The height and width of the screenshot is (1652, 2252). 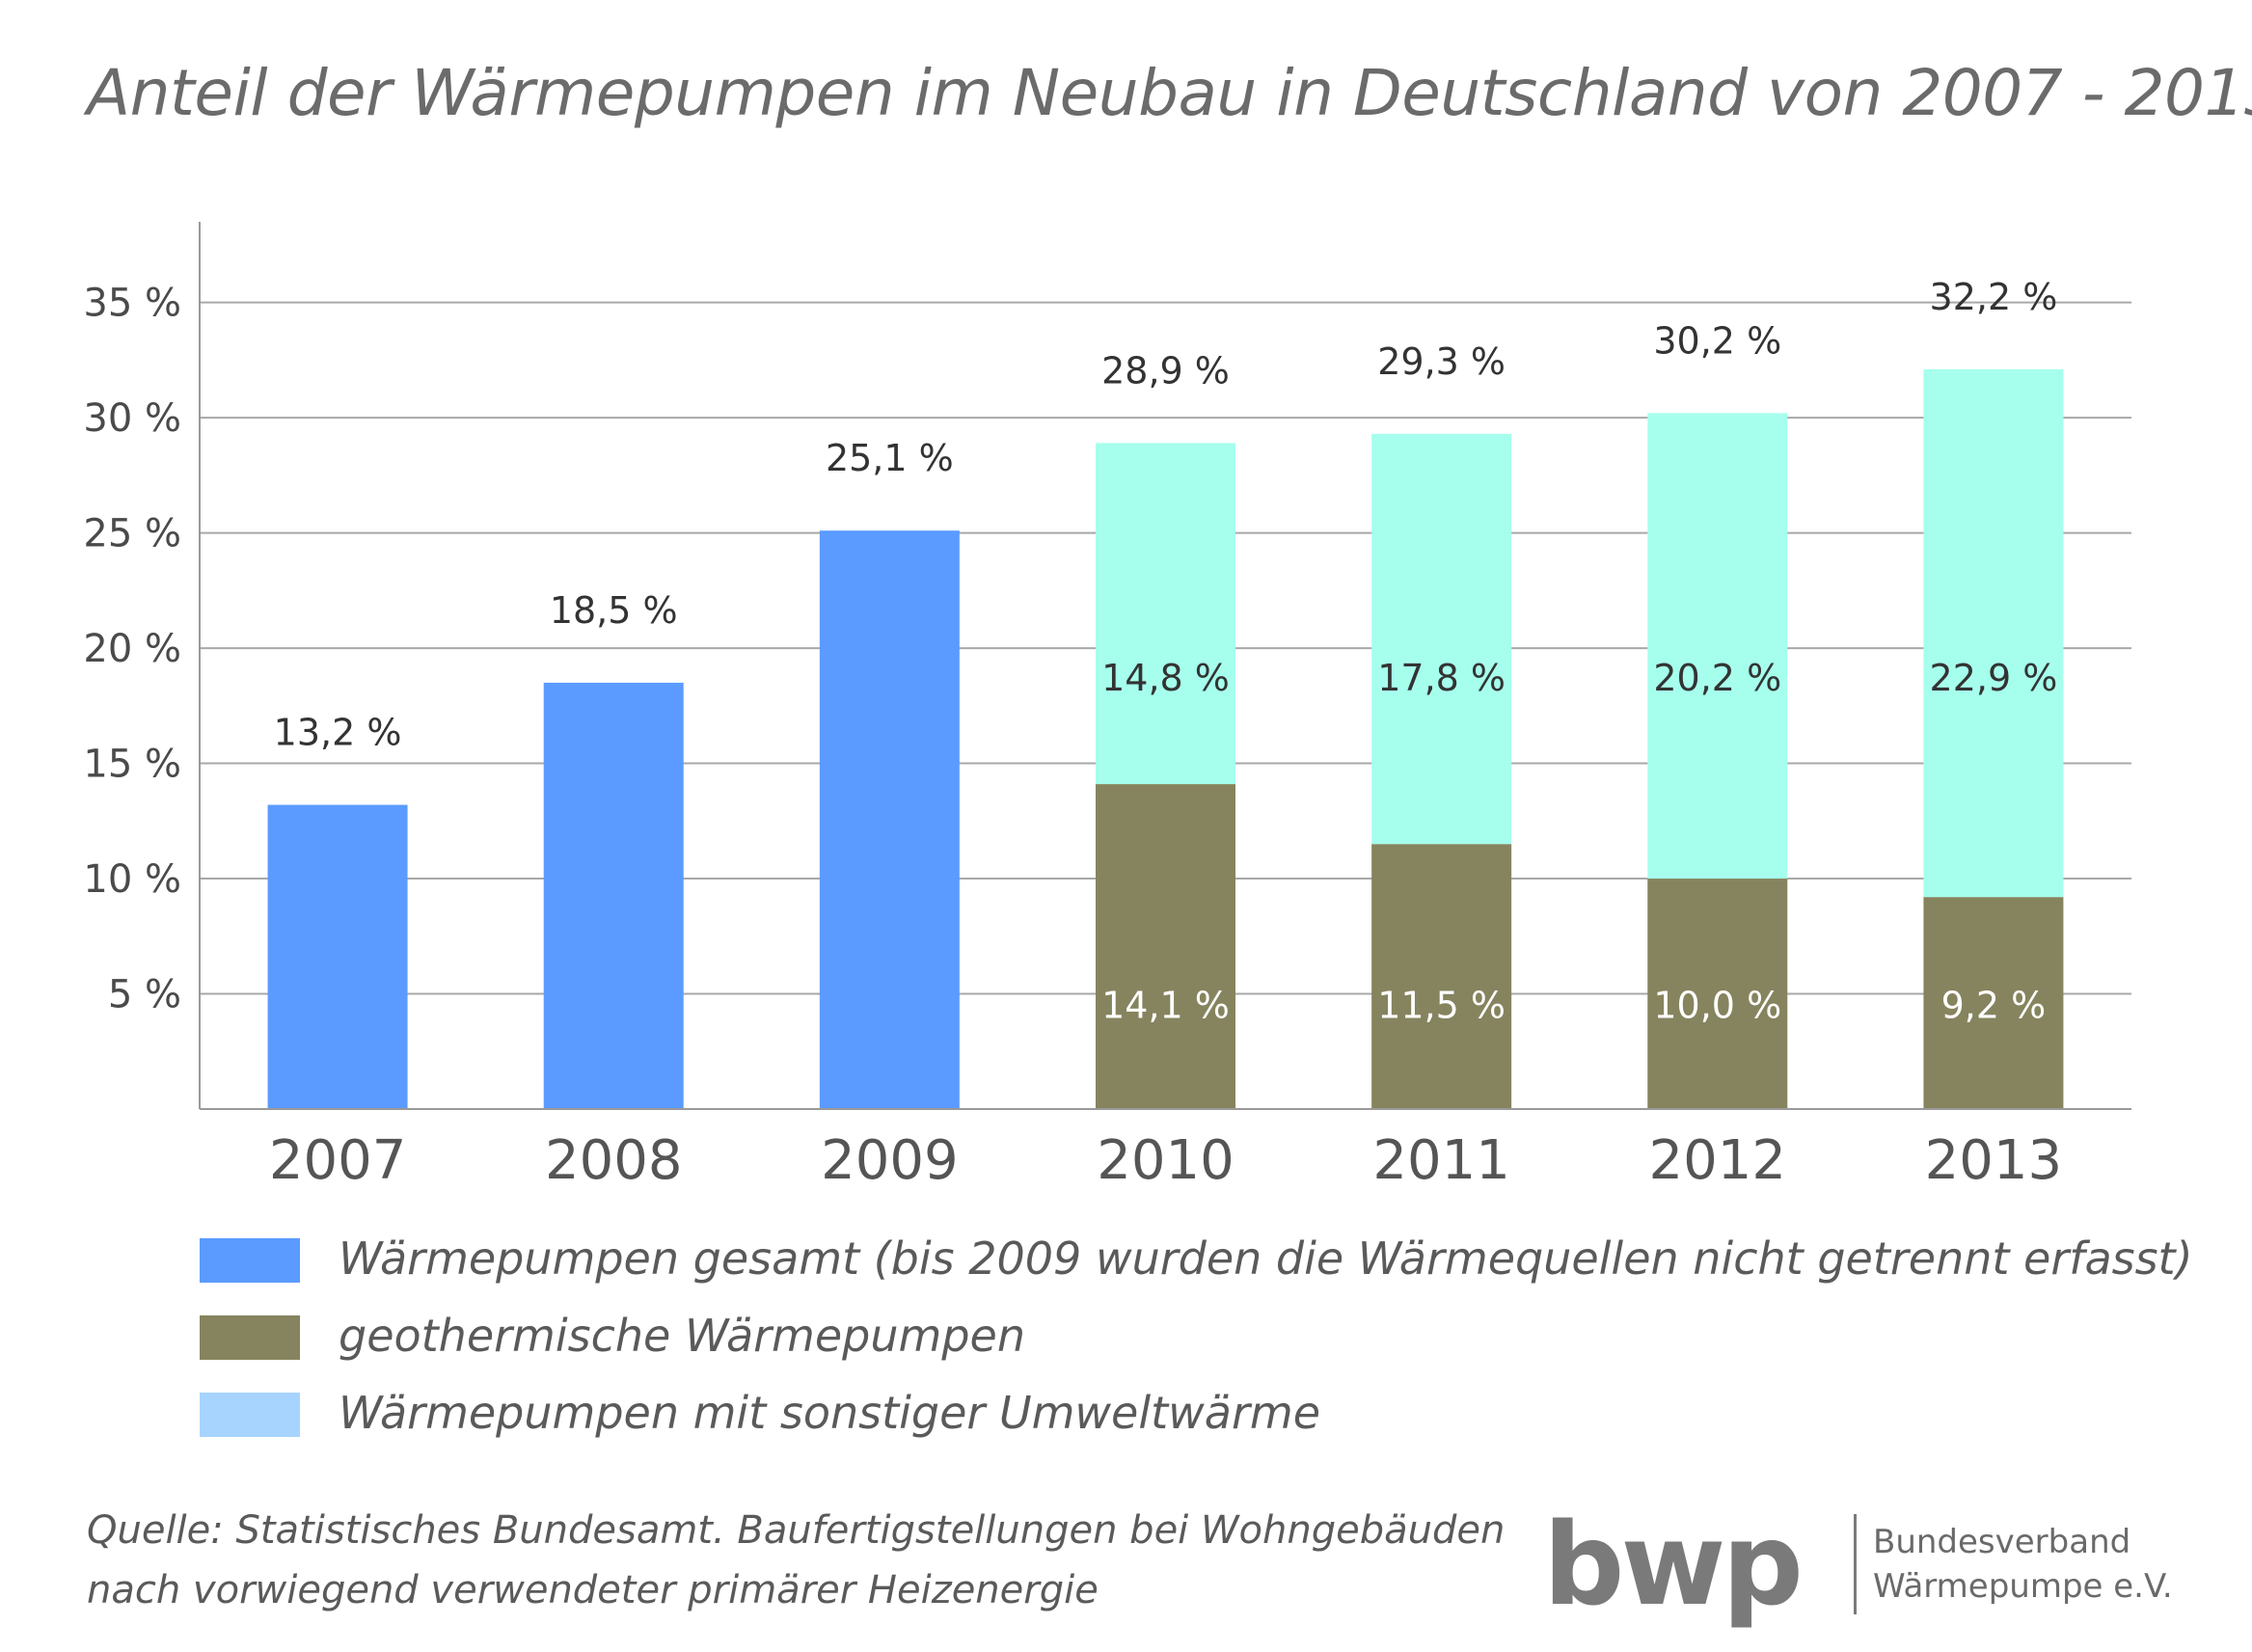 What do you see at coordinates (1441, 361) in the screenshot?
I see `total-label-2011: 29,3 %` at bounding box center [1441, 361].